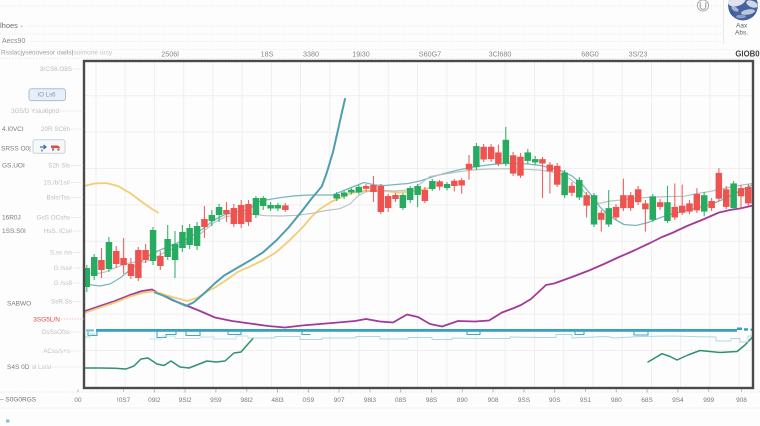 This screenshot has height=426, width=760. Describe the element at coordinates (56, 129) in the screenshot. I see `svg-text: 20R SC6h` at that location.